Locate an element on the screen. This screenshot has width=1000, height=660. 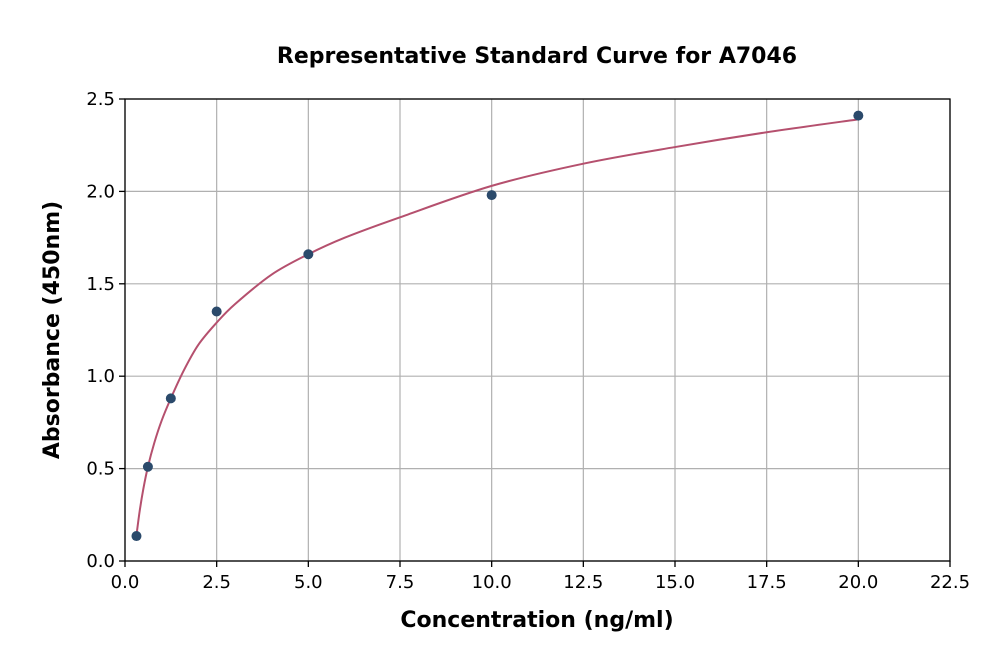
y-tick-label: 1.5 is located at coordinates (100, 284).